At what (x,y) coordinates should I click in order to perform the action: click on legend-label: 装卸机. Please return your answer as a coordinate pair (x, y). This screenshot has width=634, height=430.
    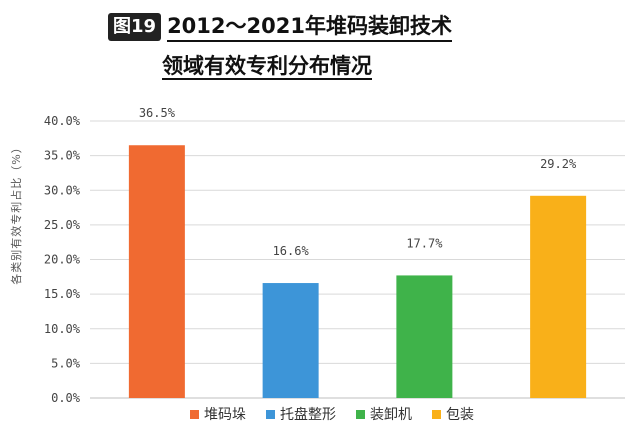
    Looking at the image, I should click on (391, 415).